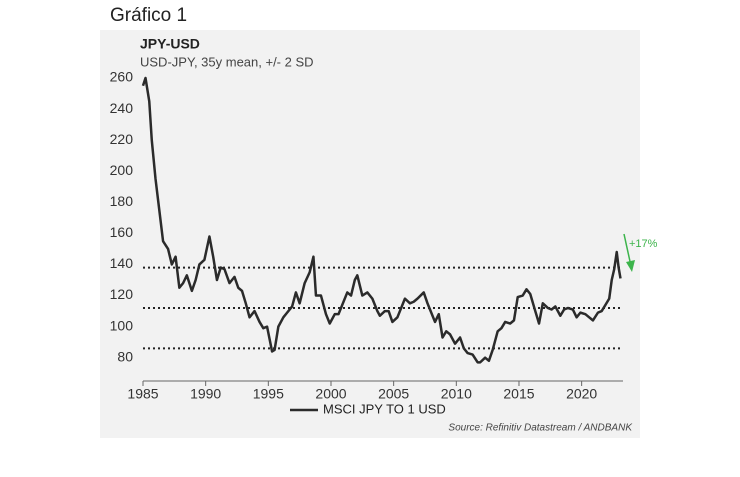 Image resolution: width=740 pixels, height=477 pixels. What do you see at coordinates (122, 232) in the screenshot?
I see `y-tick-label: 160` at bounding box center [122, 232].